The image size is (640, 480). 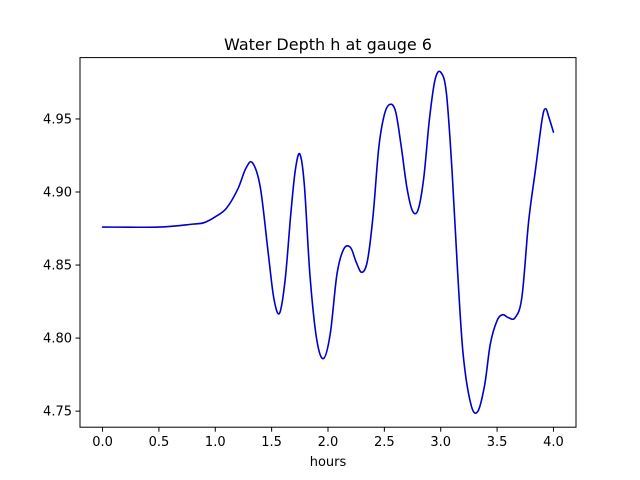 What do you see at coordinates (553, 442) in the screenshot?
I see `x-tick-label: 4.0` at bounding box center [553, 442].